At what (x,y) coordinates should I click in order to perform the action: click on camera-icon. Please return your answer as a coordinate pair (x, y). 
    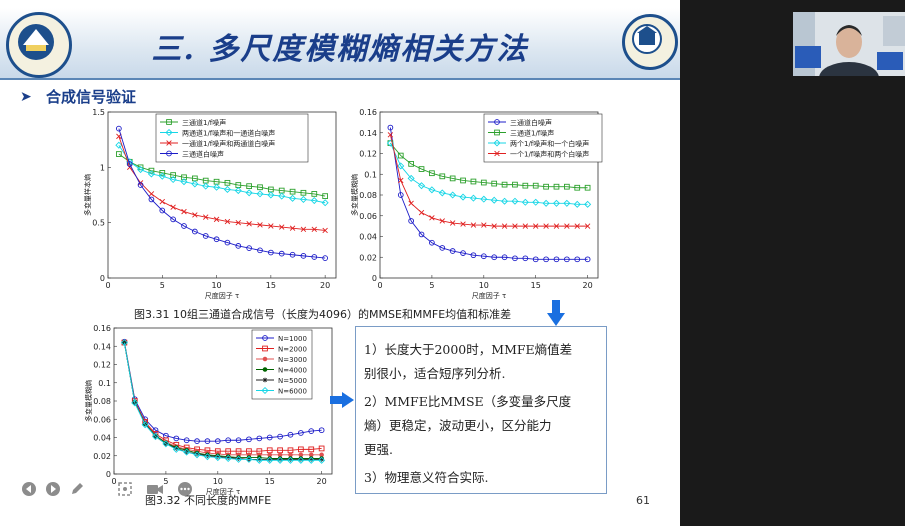
    Looking at the image, I should click on (155, 489).